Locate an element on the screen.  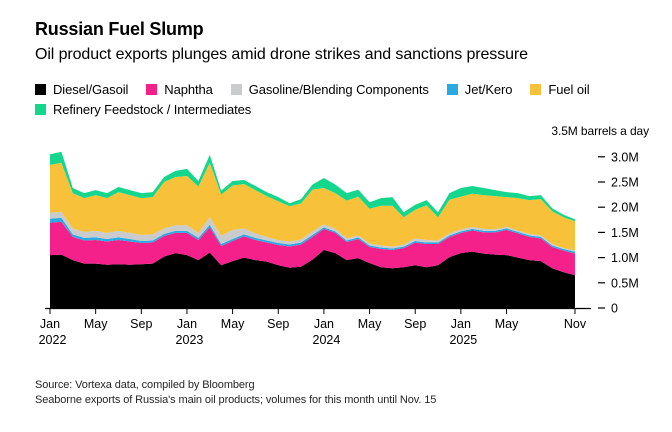
x-tick-year-label: 2023 is located at coordinates (190, 340).